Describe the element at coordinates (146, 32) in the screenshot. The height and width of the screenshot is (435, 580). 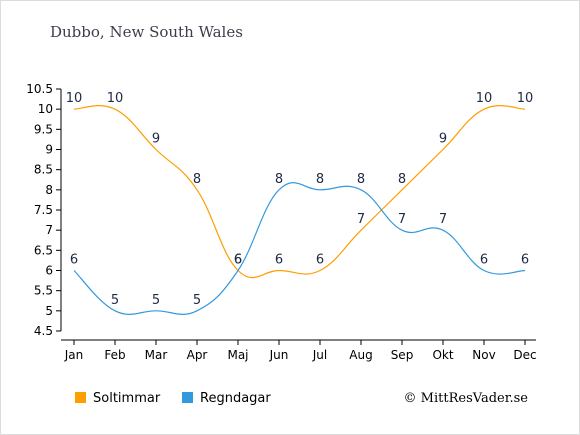
I see `chart-title: Dubbo, New South Wales` at that location.